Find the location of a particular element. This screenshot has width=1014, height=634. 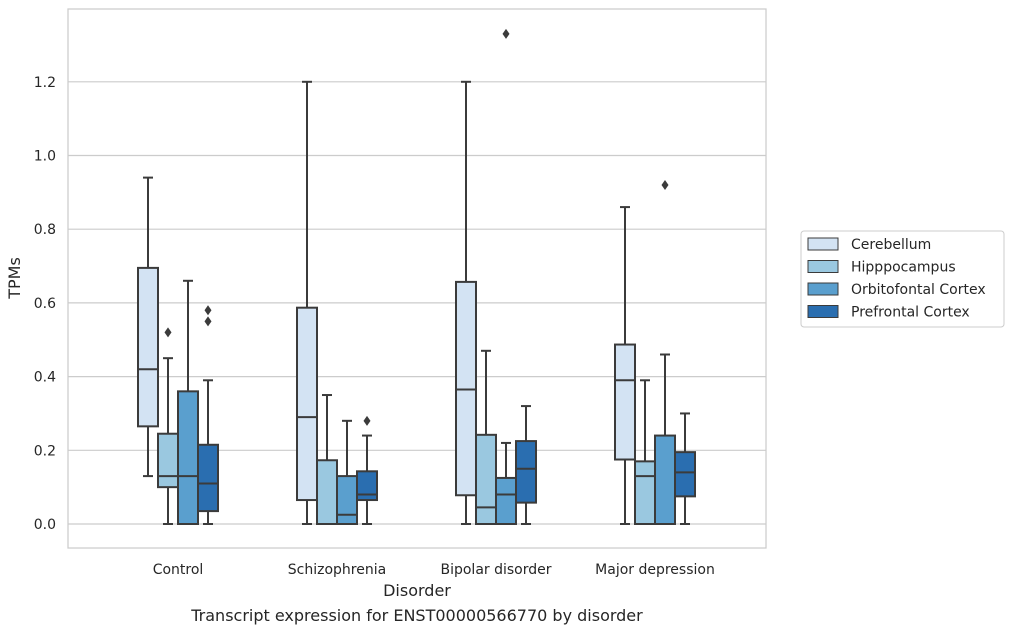

legend-frame is located at coordinates (902, 279).